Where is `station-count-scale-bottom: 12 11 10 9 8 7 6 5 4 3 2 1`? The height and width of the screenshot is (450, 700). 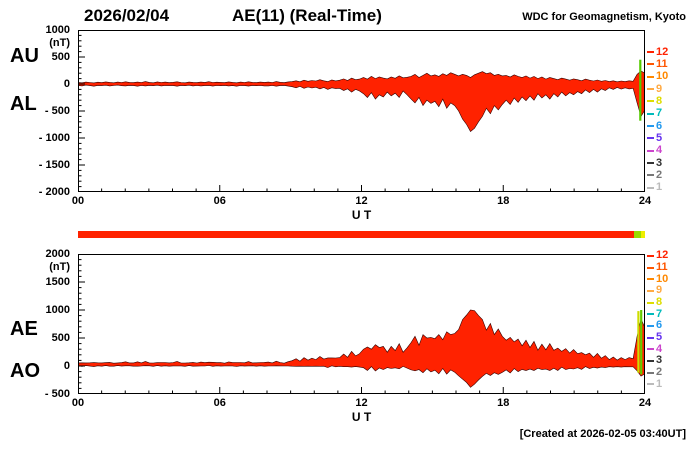 station-count-scale-bottom: 12 11 10 9 8 7 6 5 4 3 2 1 is located at coordinates (661, 320).